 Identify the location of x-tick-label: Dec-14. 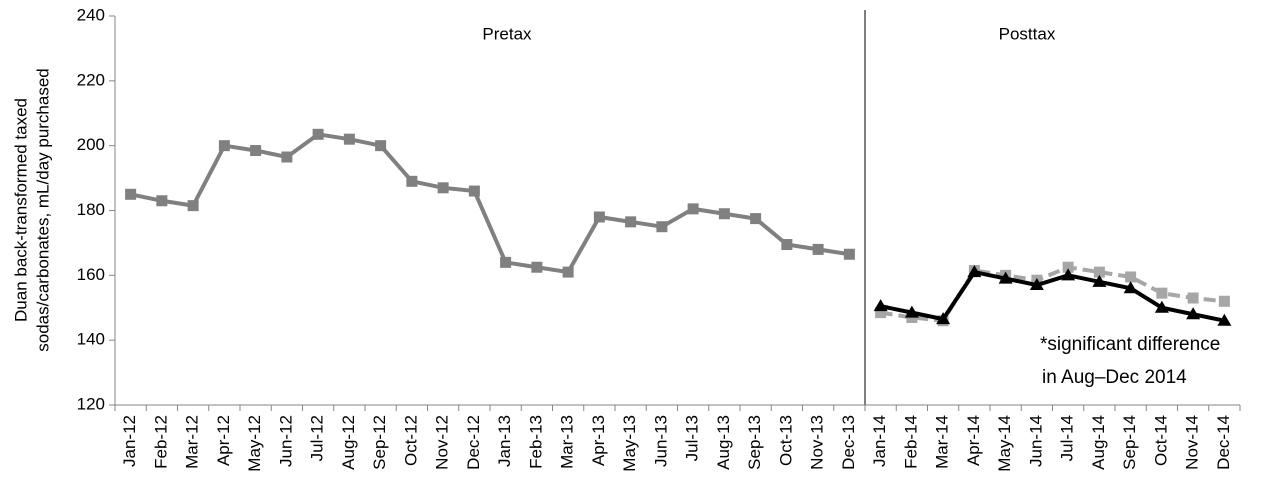
(1223, 442).